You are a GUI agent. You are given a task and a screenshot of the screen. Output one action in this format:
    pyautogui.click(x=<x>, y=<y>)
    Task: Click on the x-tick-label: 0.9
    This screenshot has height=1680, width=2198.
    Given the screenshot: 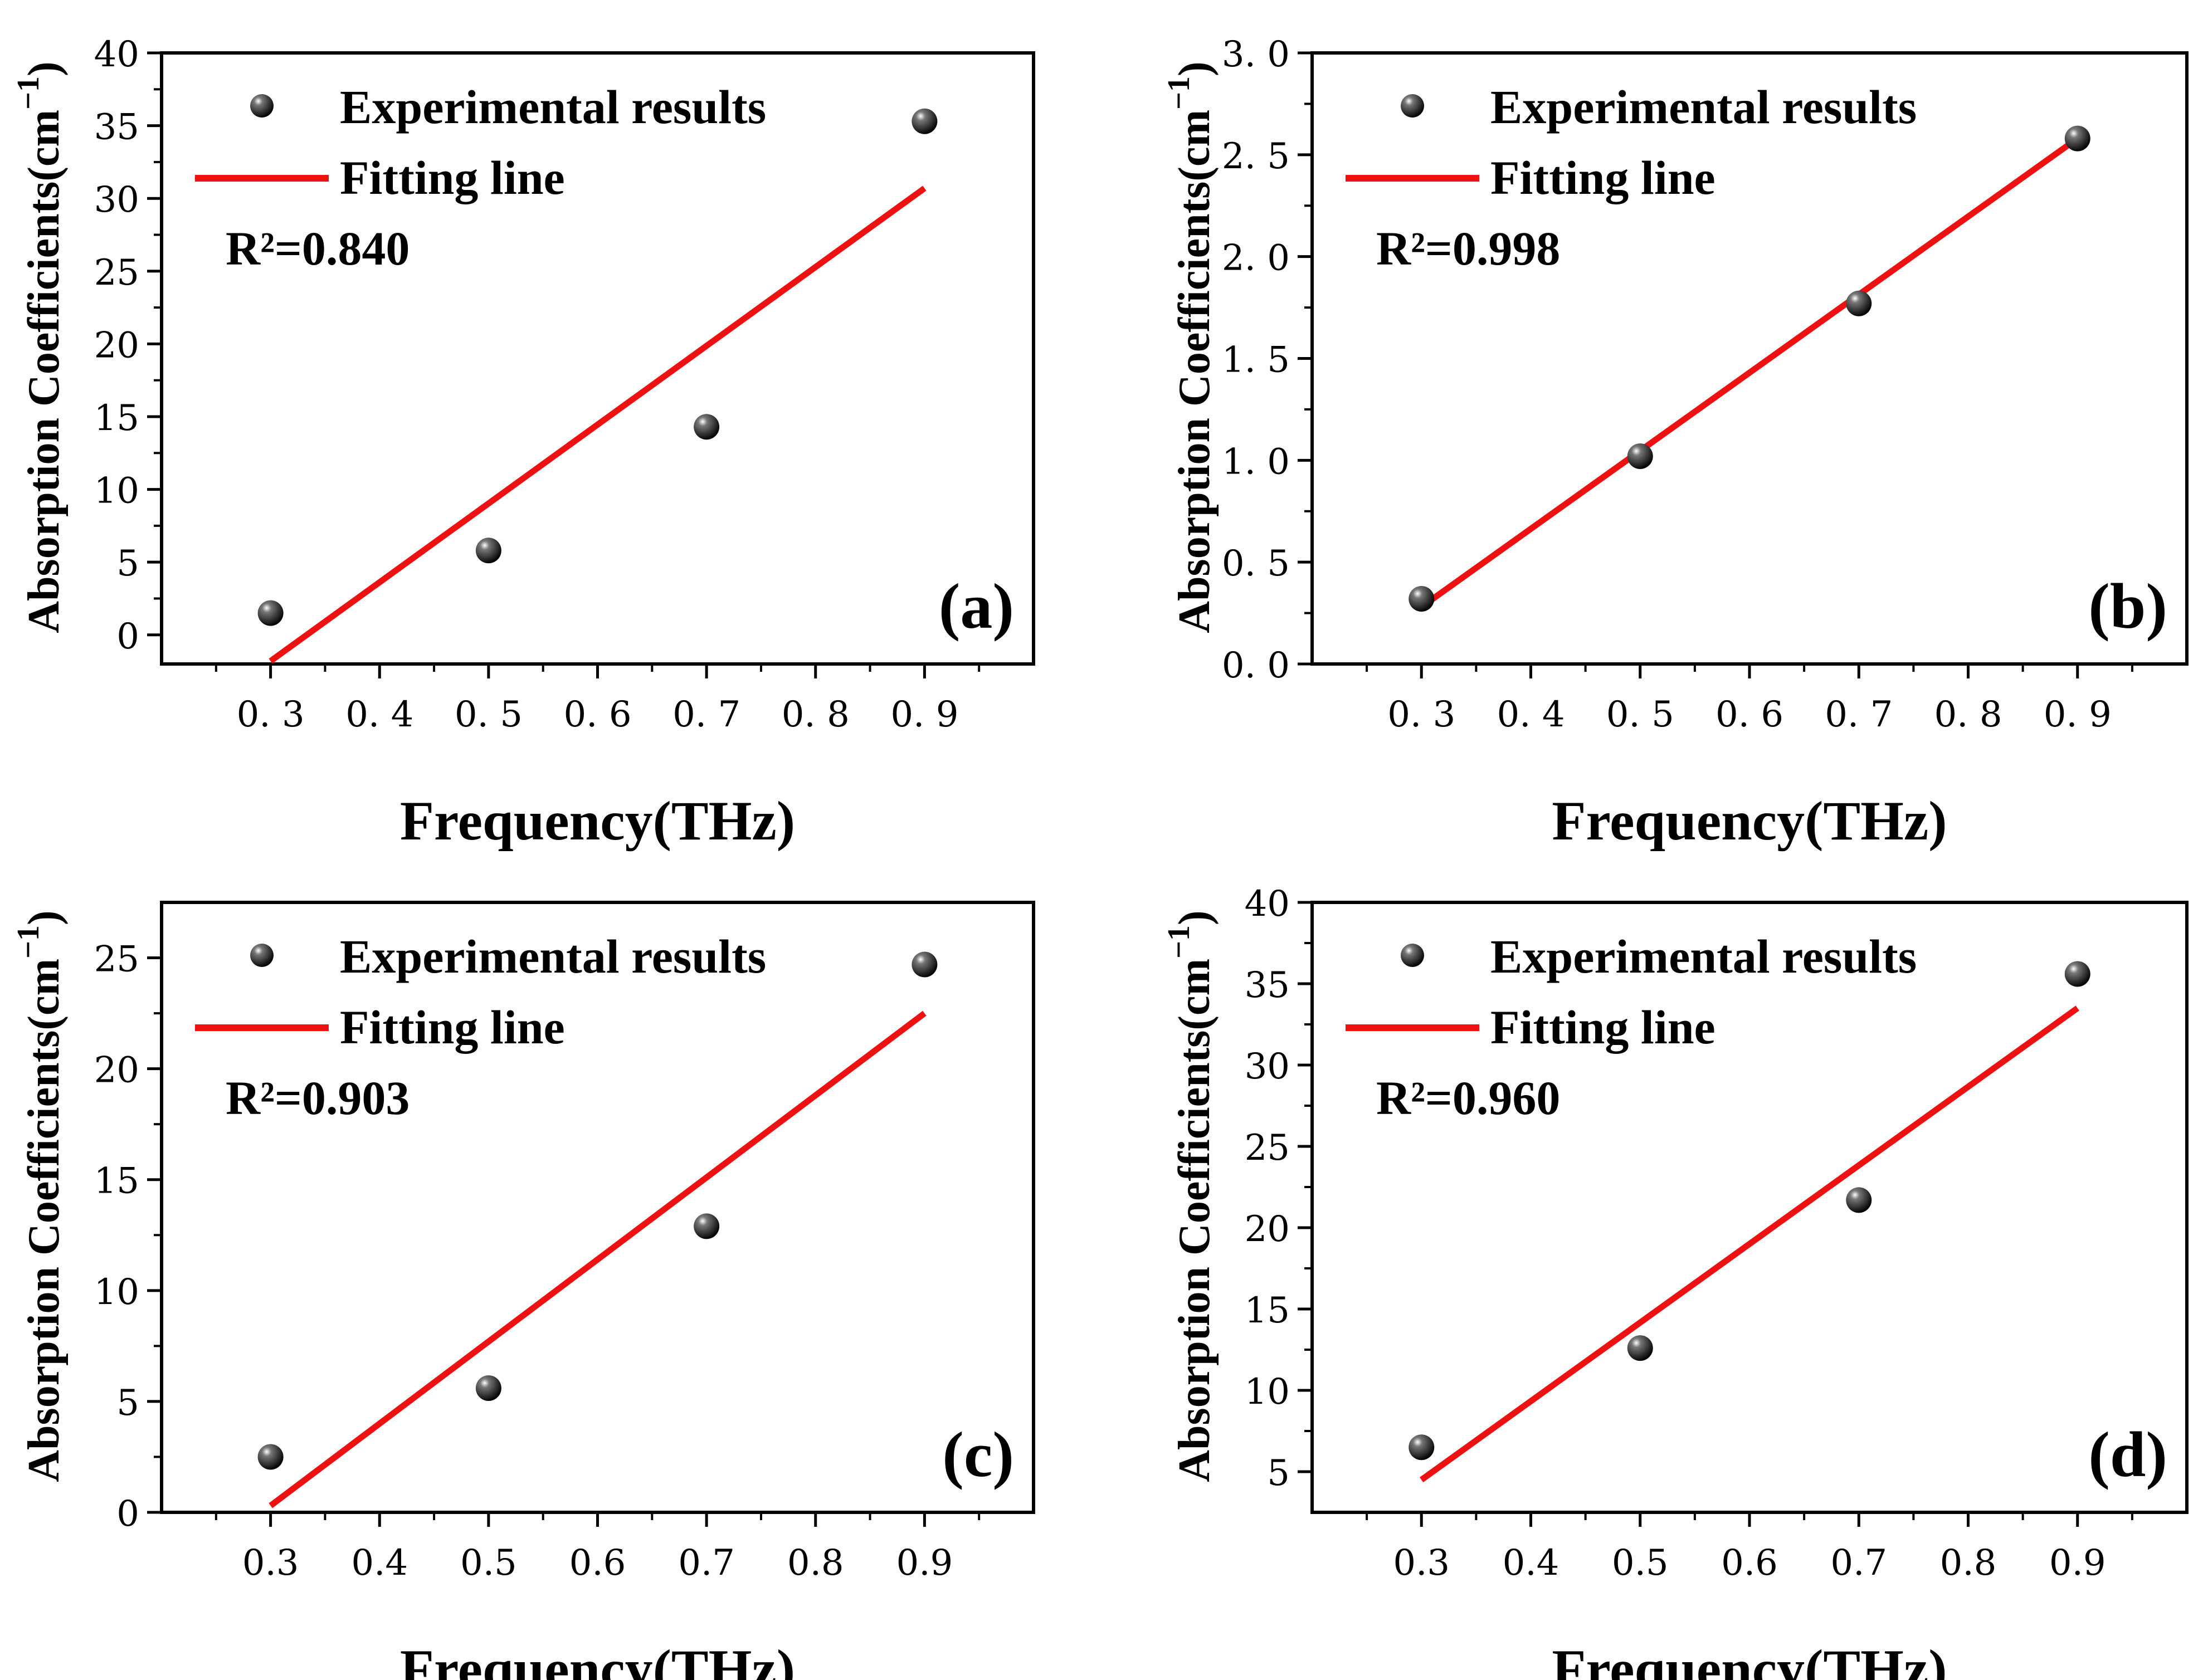 What is the action you would take?
    pyautogui.click(x=924, y=1563)
    